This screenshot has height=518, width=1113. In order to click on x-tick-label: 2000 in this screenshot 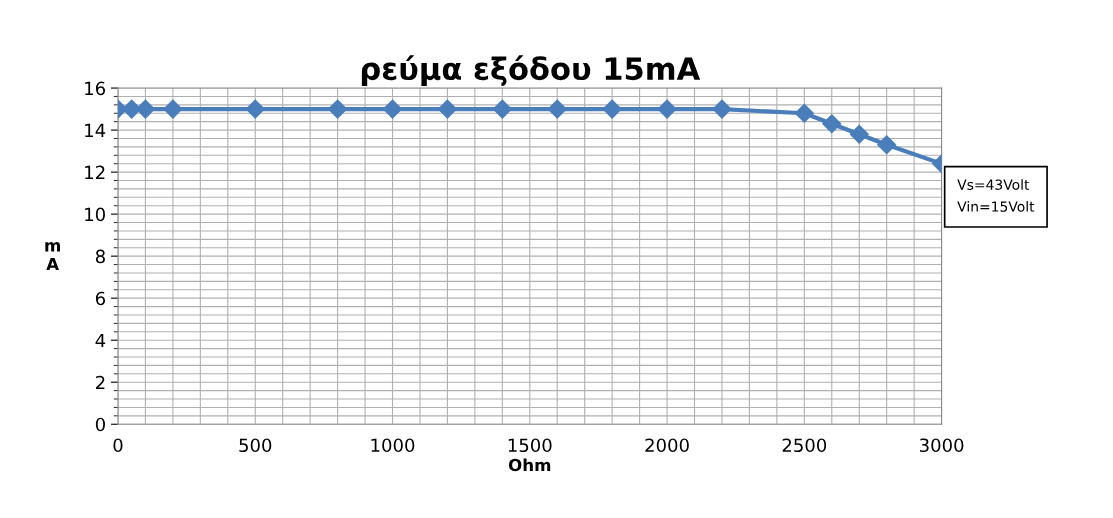, I will do `click(667, 445)`.